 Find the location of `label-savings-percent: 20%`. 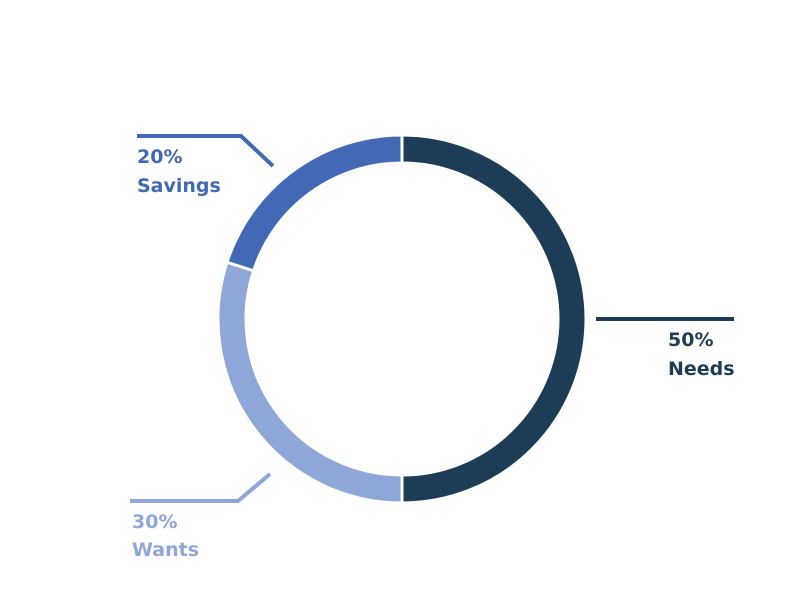

label-savings-percent: 20% is located at coordinates (159, 157).